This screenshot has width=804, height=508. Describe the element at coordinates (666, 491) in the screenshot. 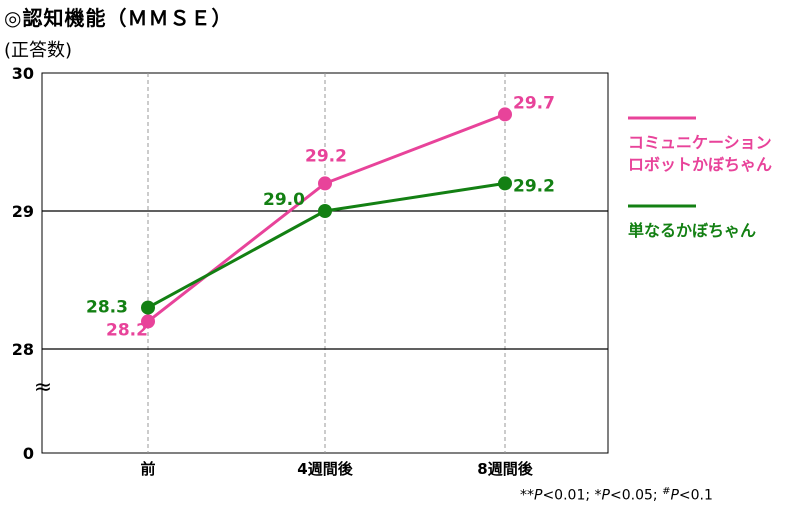

I see `footnote-hash: #` at that location.